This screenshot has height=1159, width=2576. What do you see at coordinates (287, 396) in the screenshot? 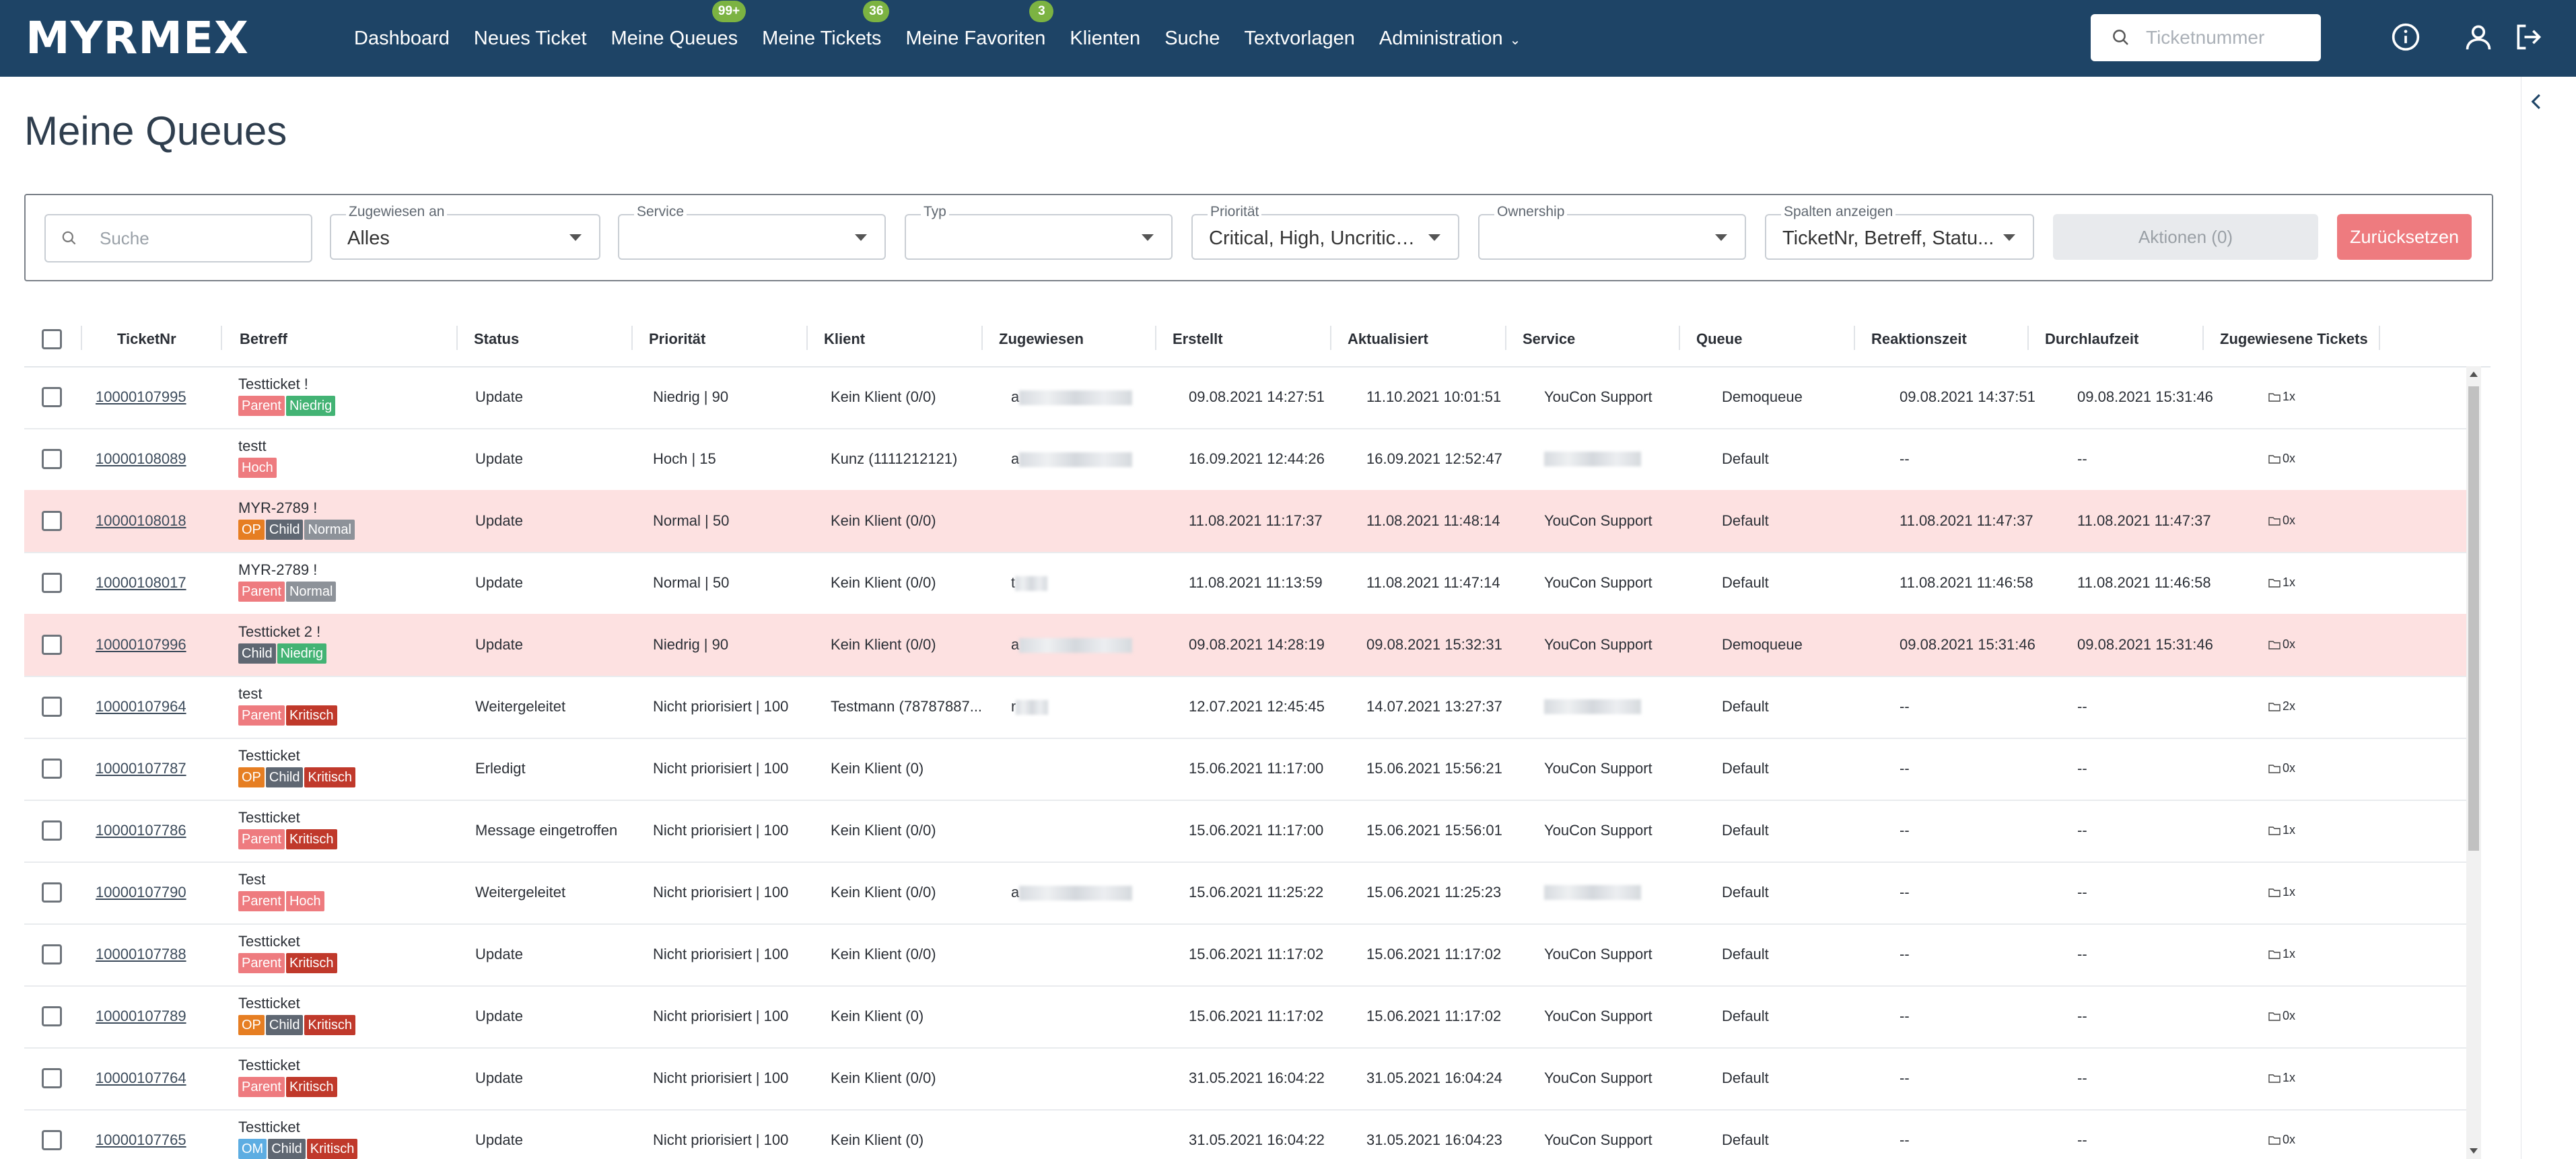
I see `ticket-subject: Testticket ! Parent Niedrig` at bounding box center [287, 396].